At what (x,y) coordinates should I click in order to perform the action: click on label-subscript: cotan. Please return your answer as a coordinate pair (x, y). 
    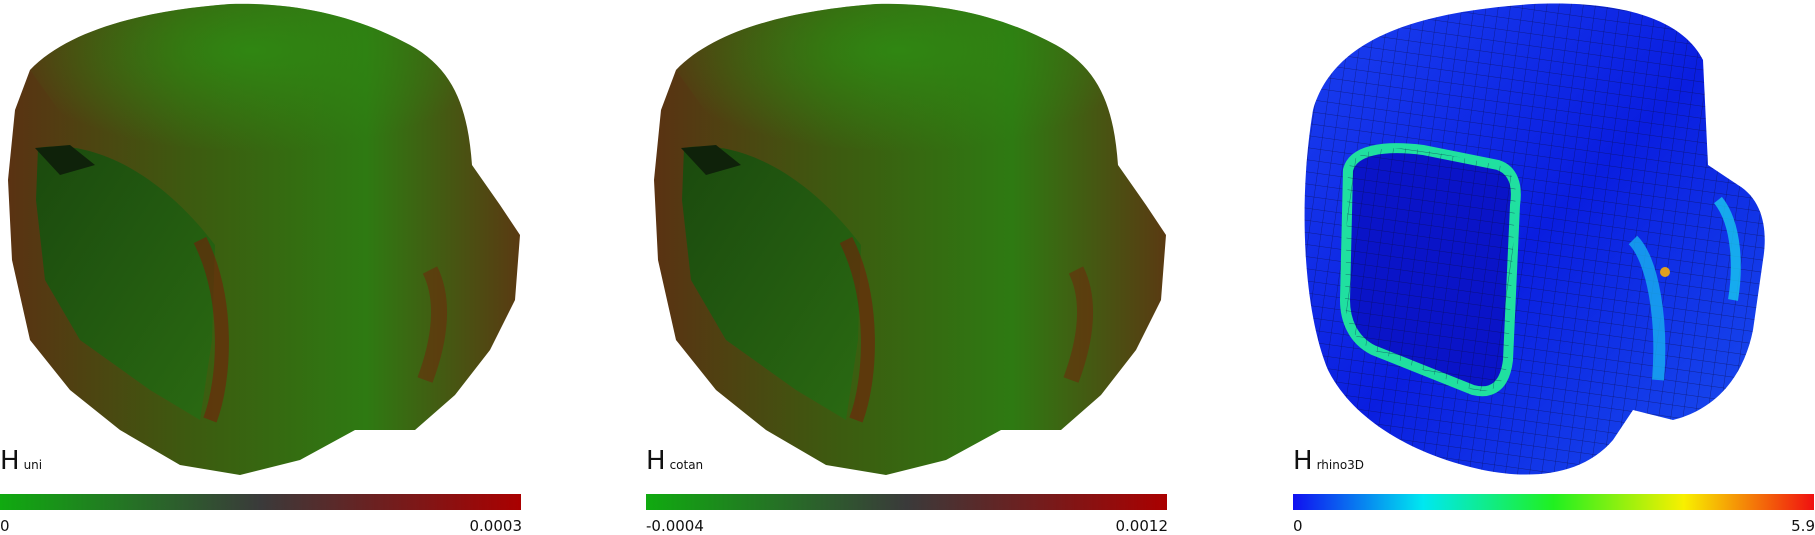
    Looking at the image, I should click on (686, 465).